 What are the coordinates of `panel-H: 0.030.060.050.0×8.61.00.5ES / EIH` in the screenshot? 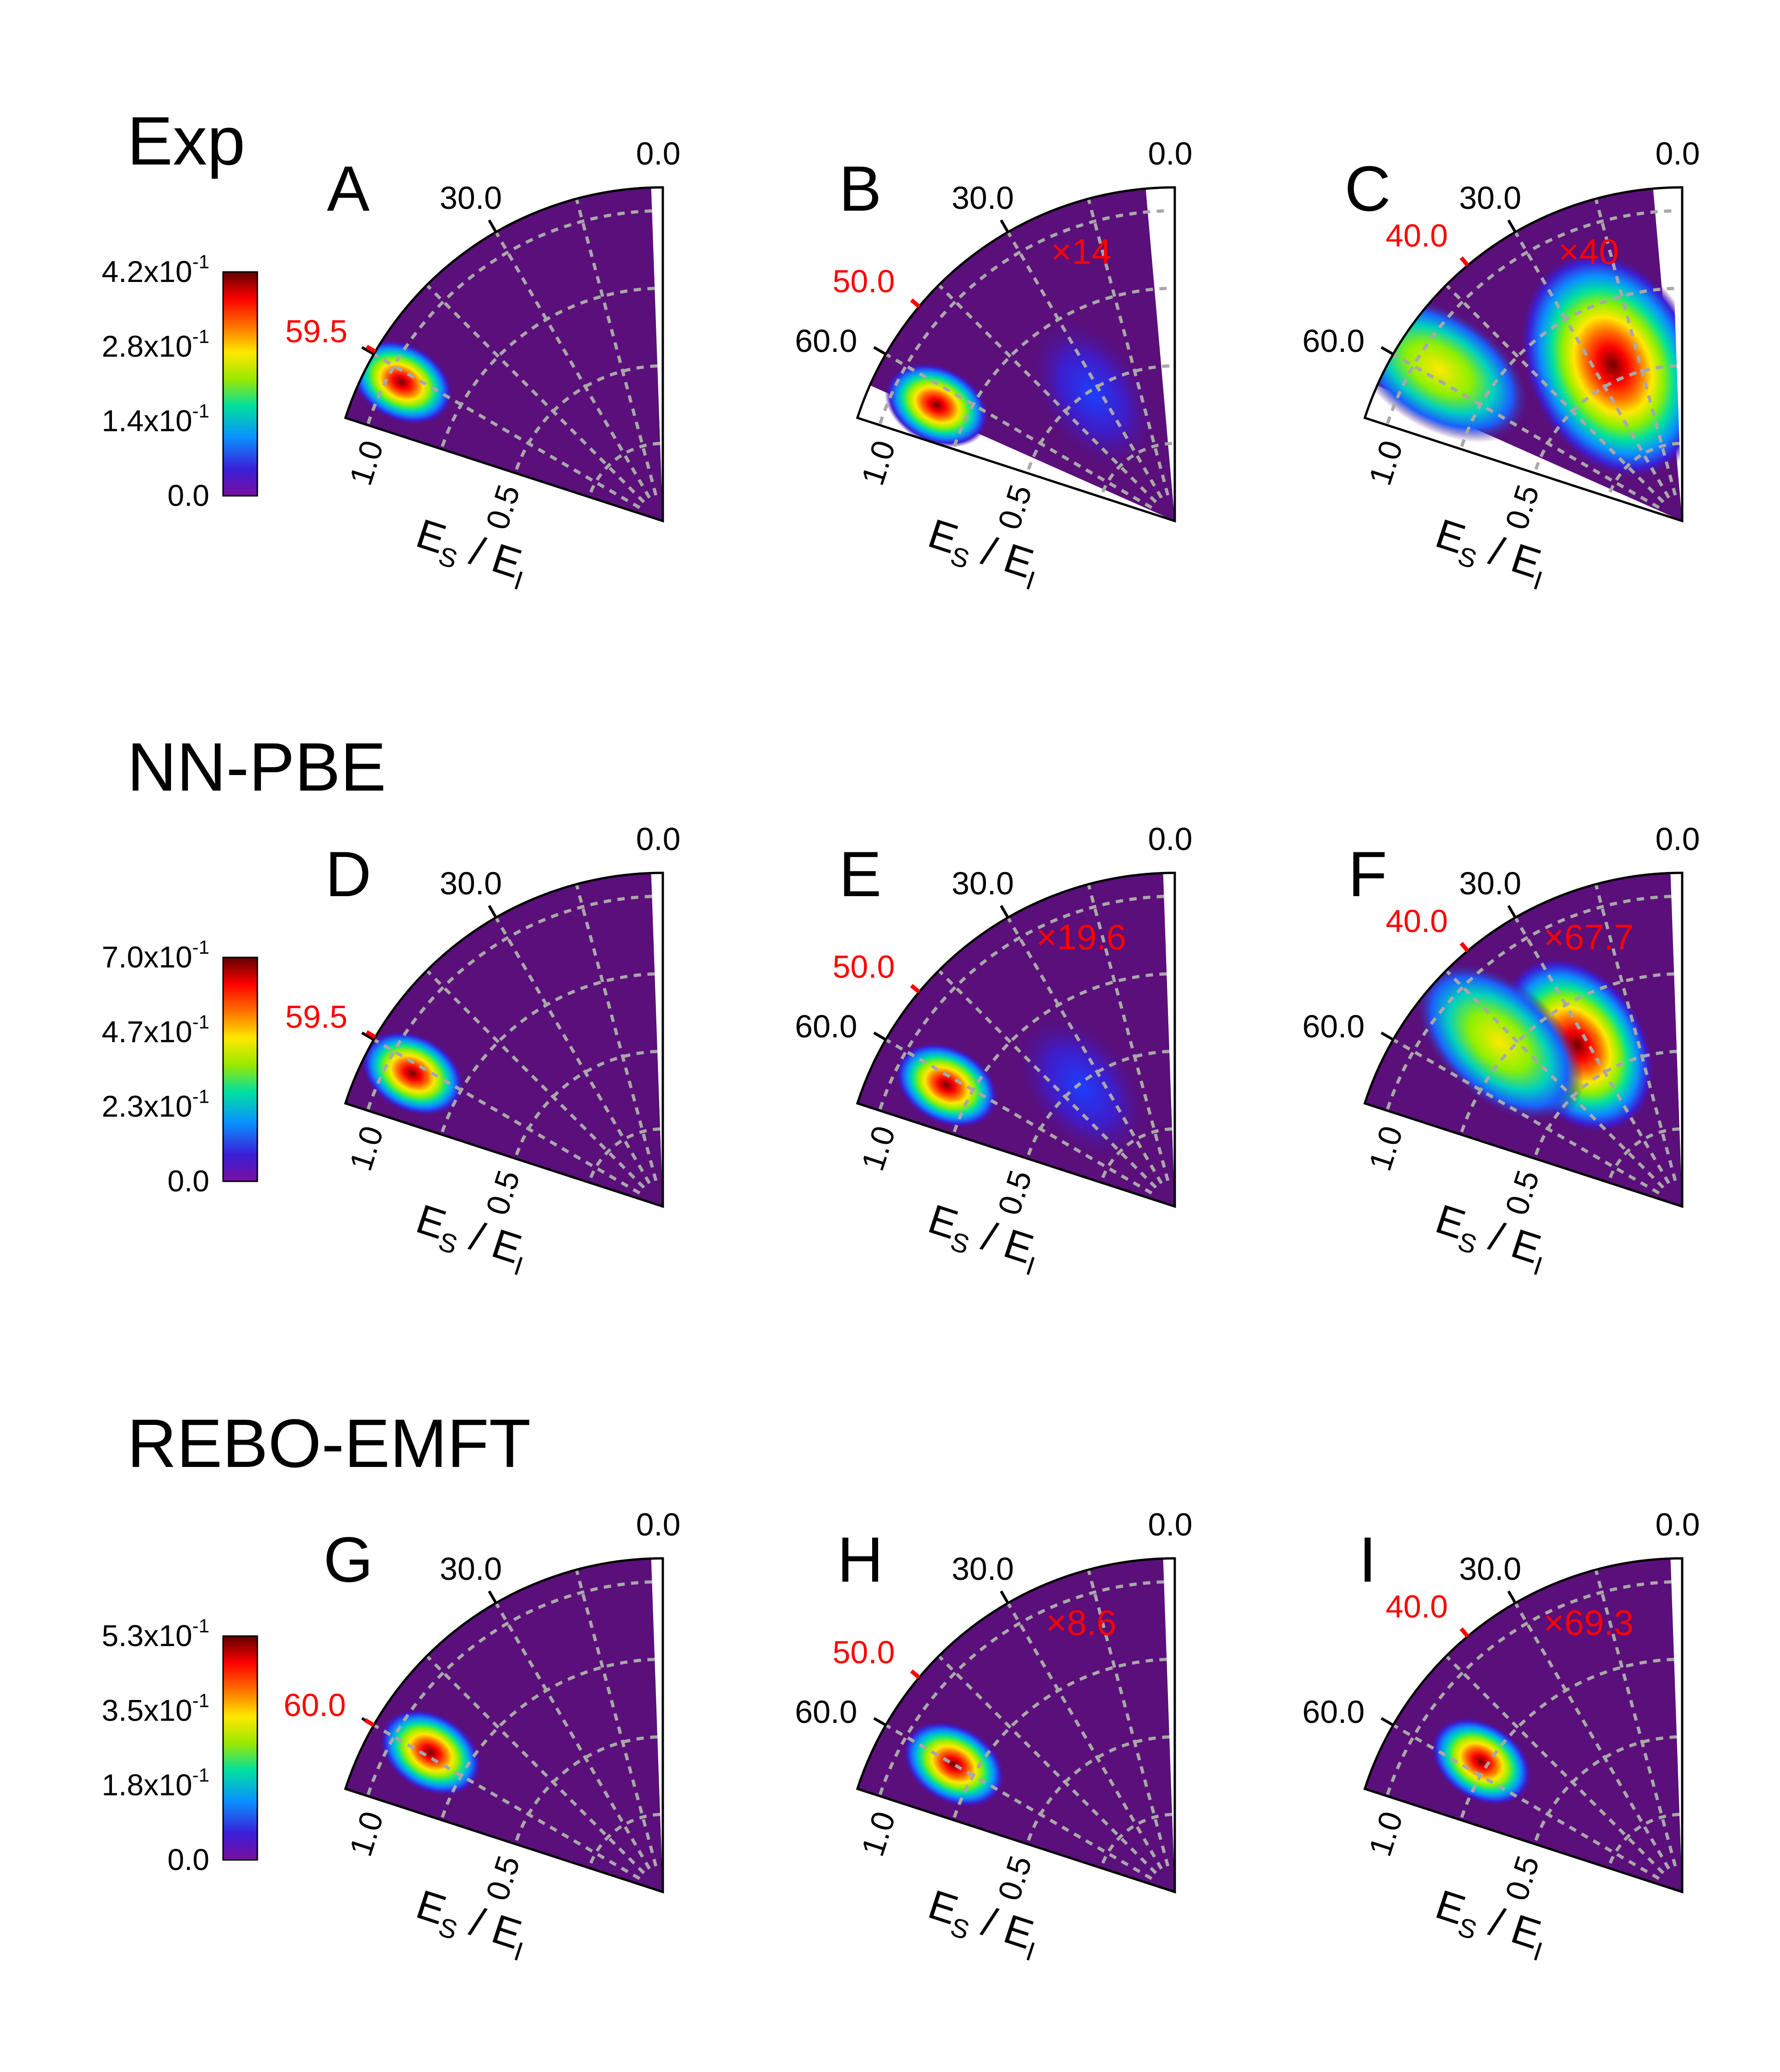 It's located at (994, 1737).